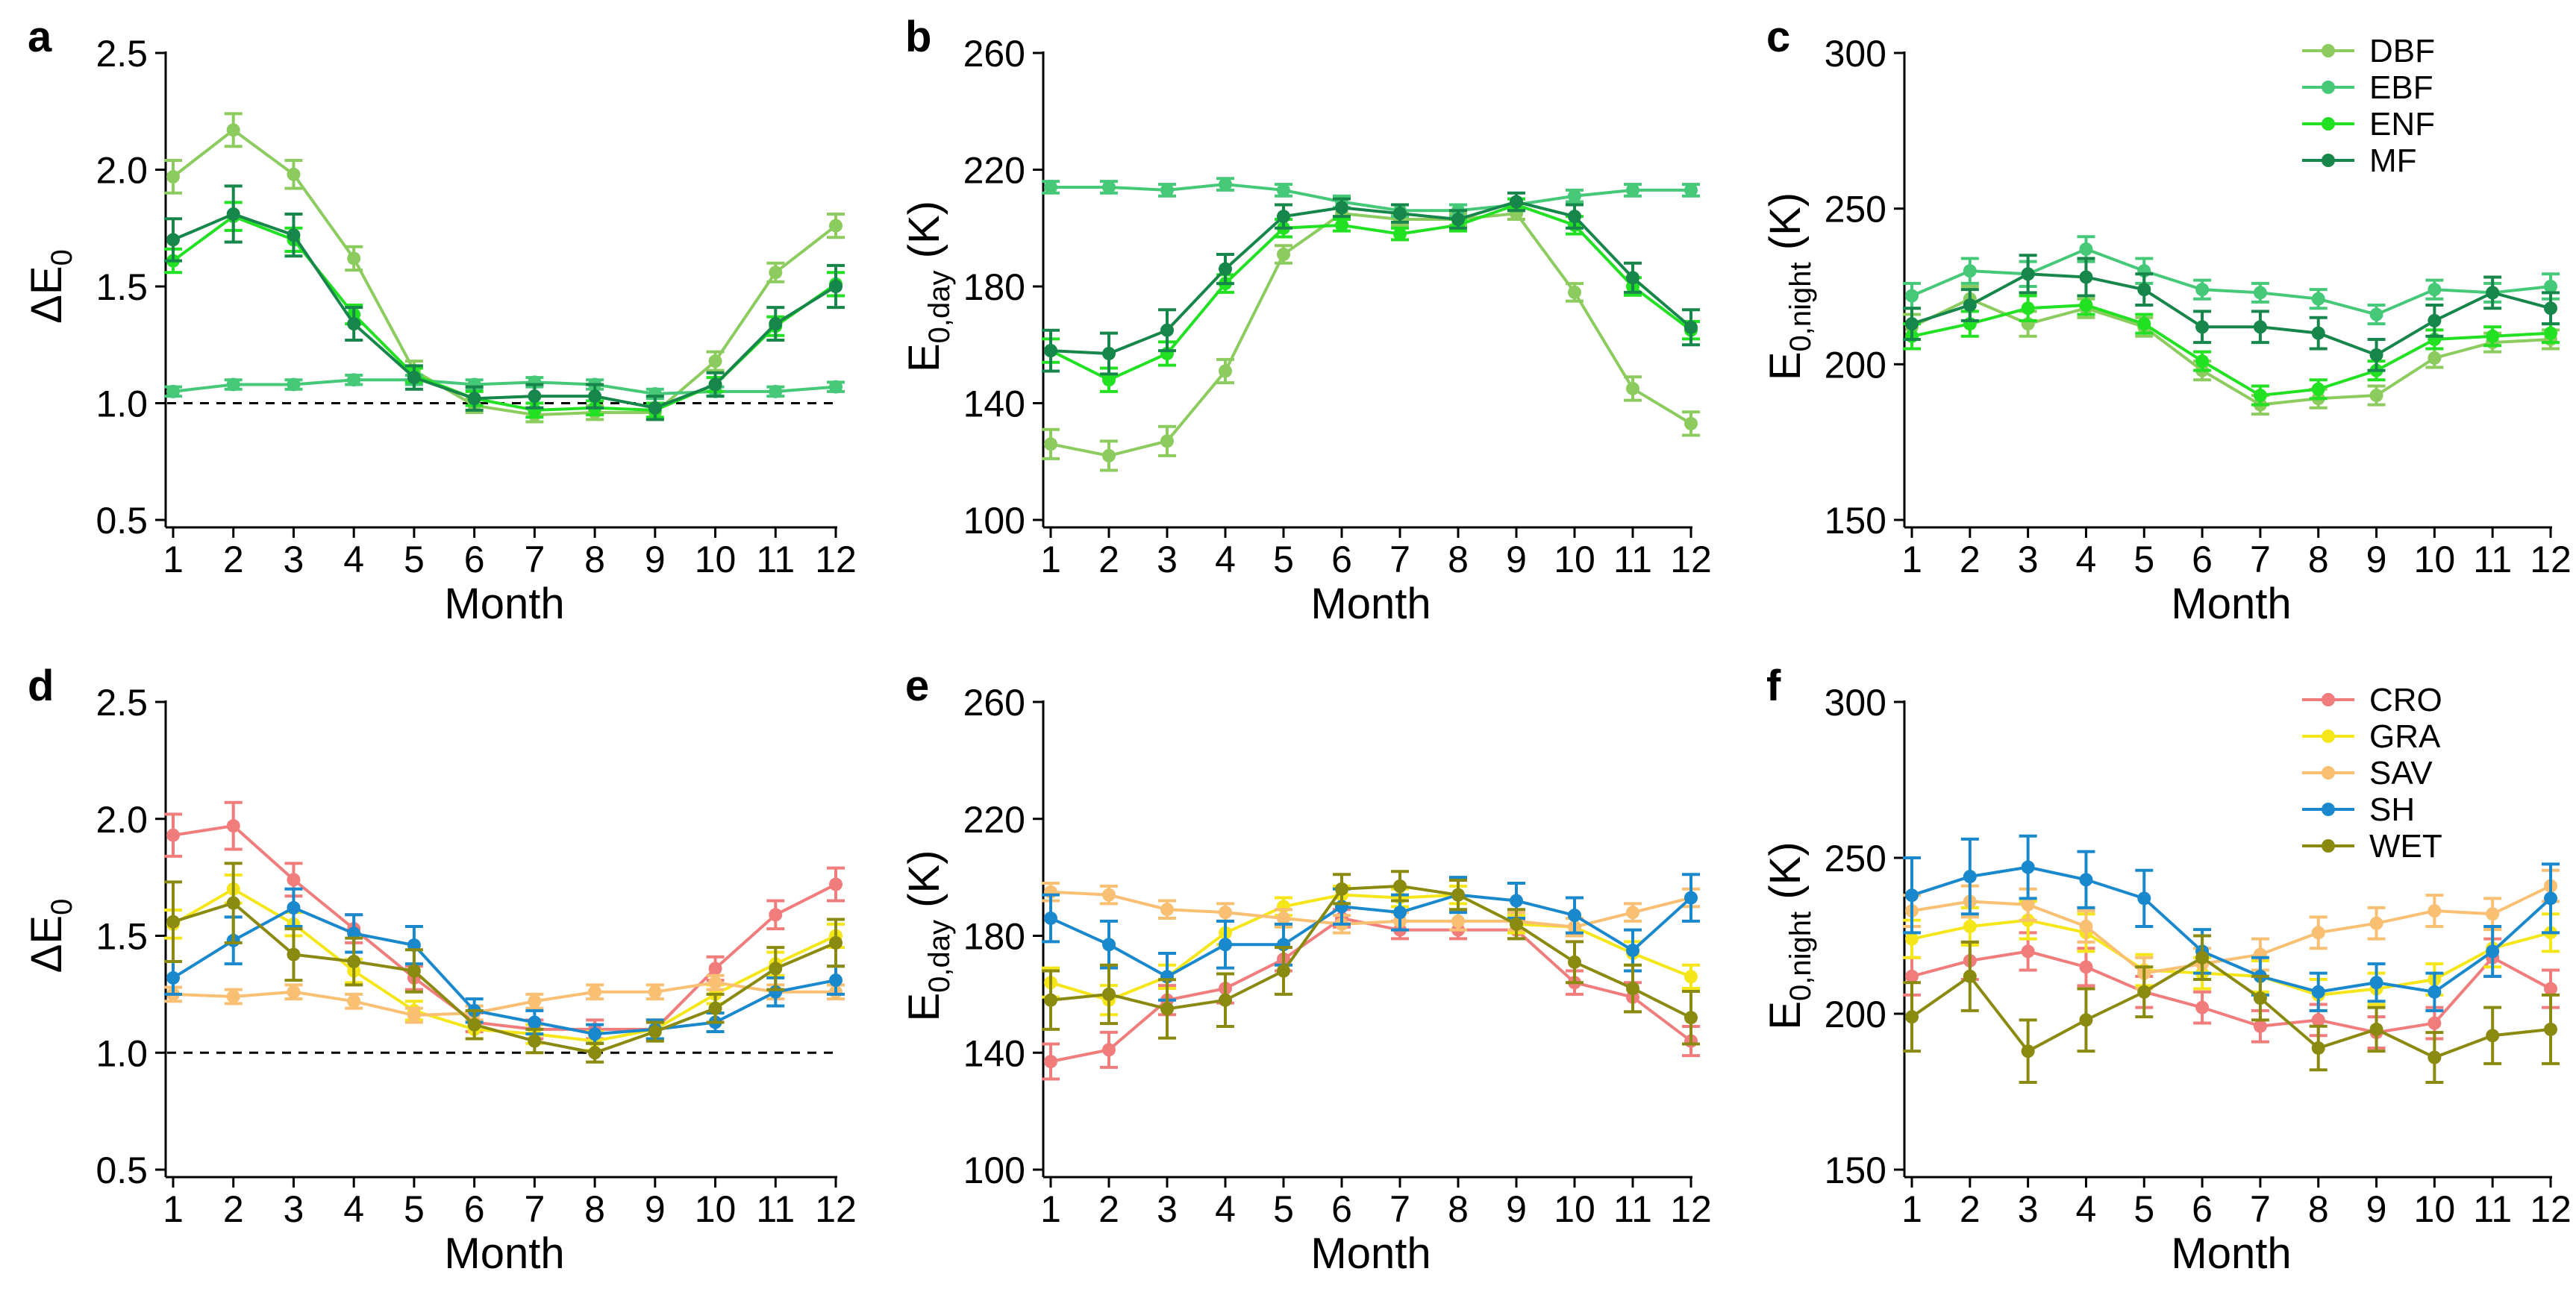 This screenshot has height=1289, width=2576. I want to click on y-tick-label: 140, so click(994, 404).